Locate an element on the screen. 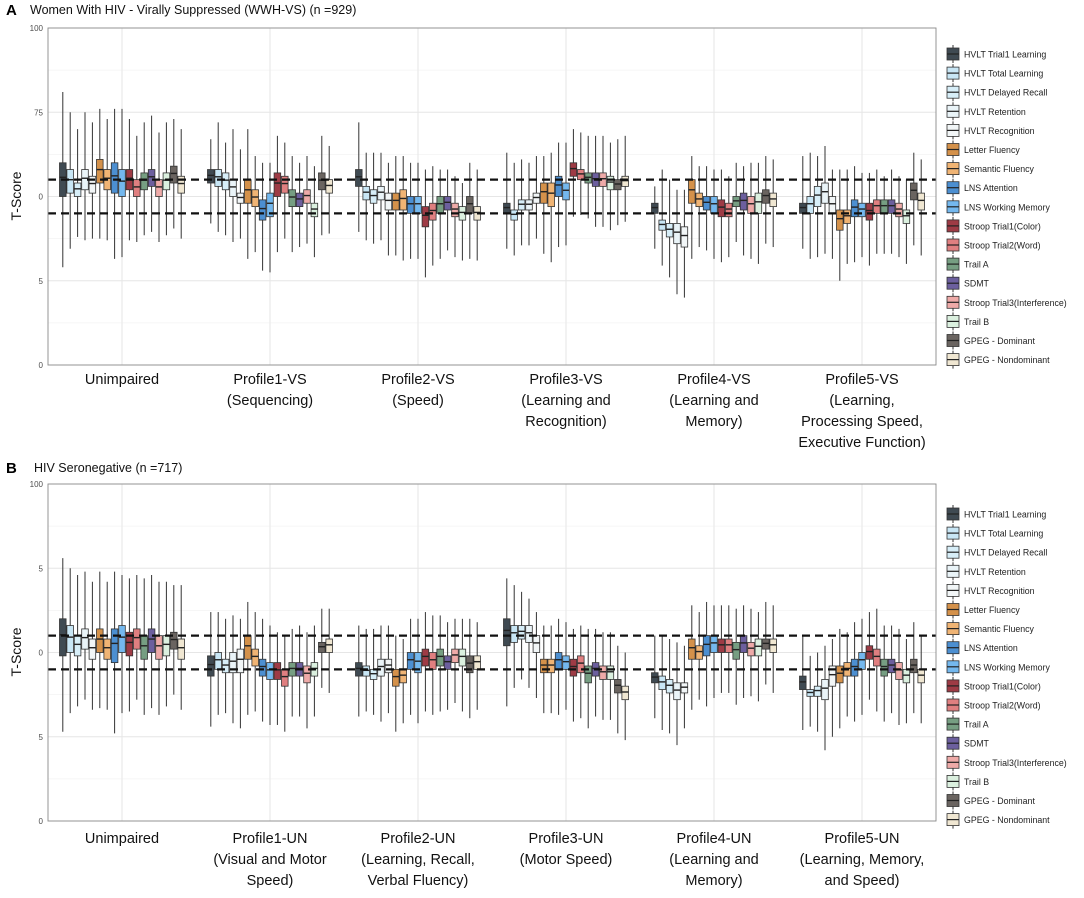 This screenshot has height=898, width=1084. x-label-line: Speed) is located at coordinates (270, 881).